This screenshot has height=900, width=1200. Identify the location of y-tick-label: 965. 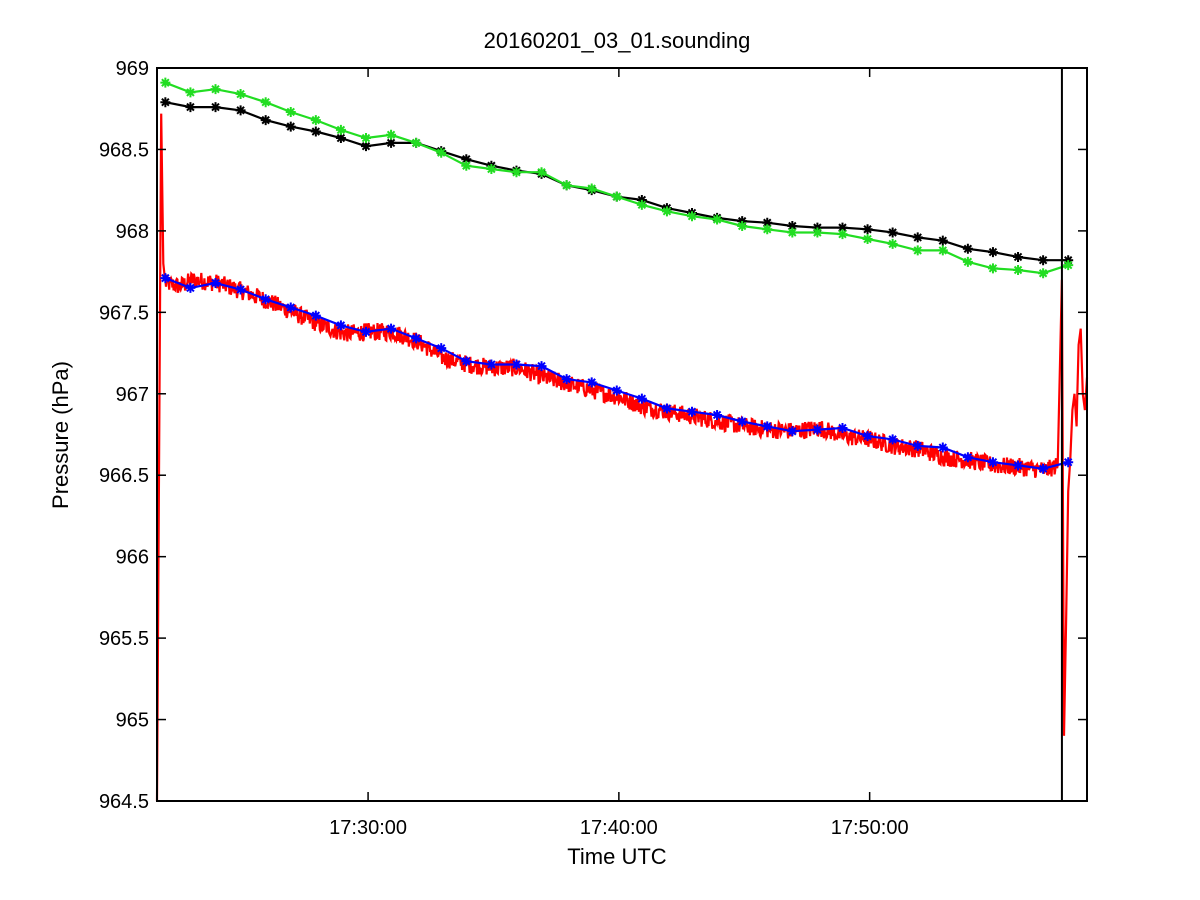
(132, 721).